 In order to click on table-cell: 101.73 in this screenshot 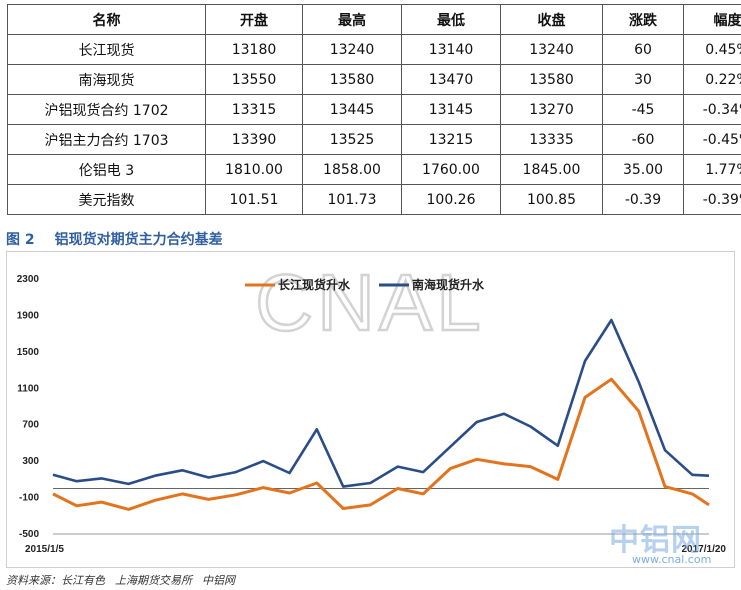, I will do `click(352, 199)`.